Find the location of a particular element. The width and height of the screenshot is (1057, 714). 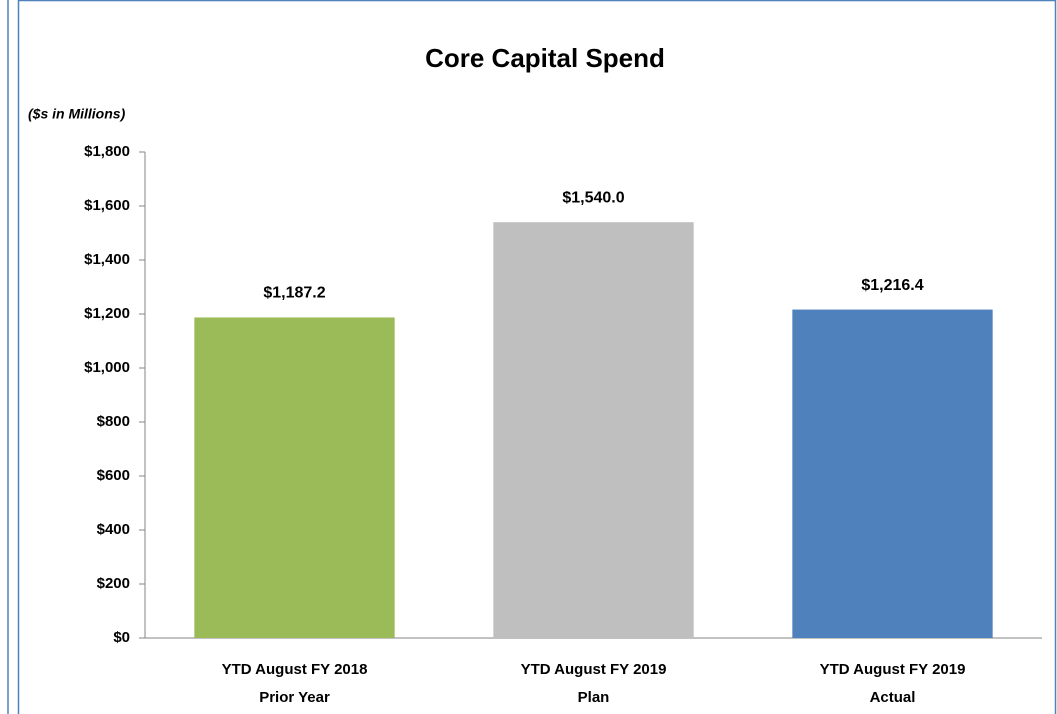

y-tick-label: $0 is located at coordinates (121, 637).